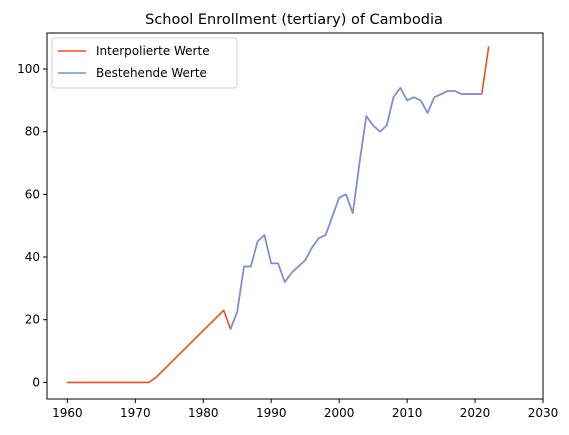 This screenshot has width=569, height=435. Describe the element at coordinates (153, 51) in the screenshot. I see `legend-label-interpolated: Interpolierte Werte` at that location.